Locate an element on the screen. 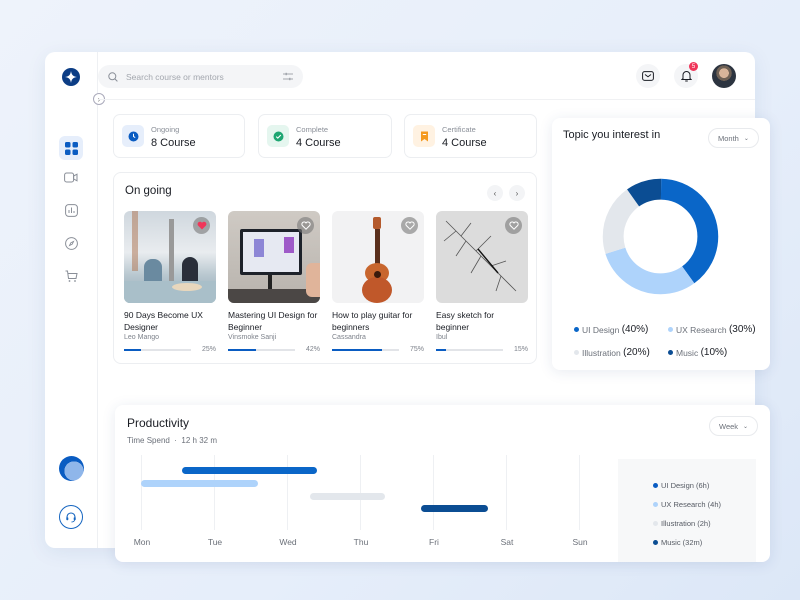  filter-icon is located at coordinates (288, 76).